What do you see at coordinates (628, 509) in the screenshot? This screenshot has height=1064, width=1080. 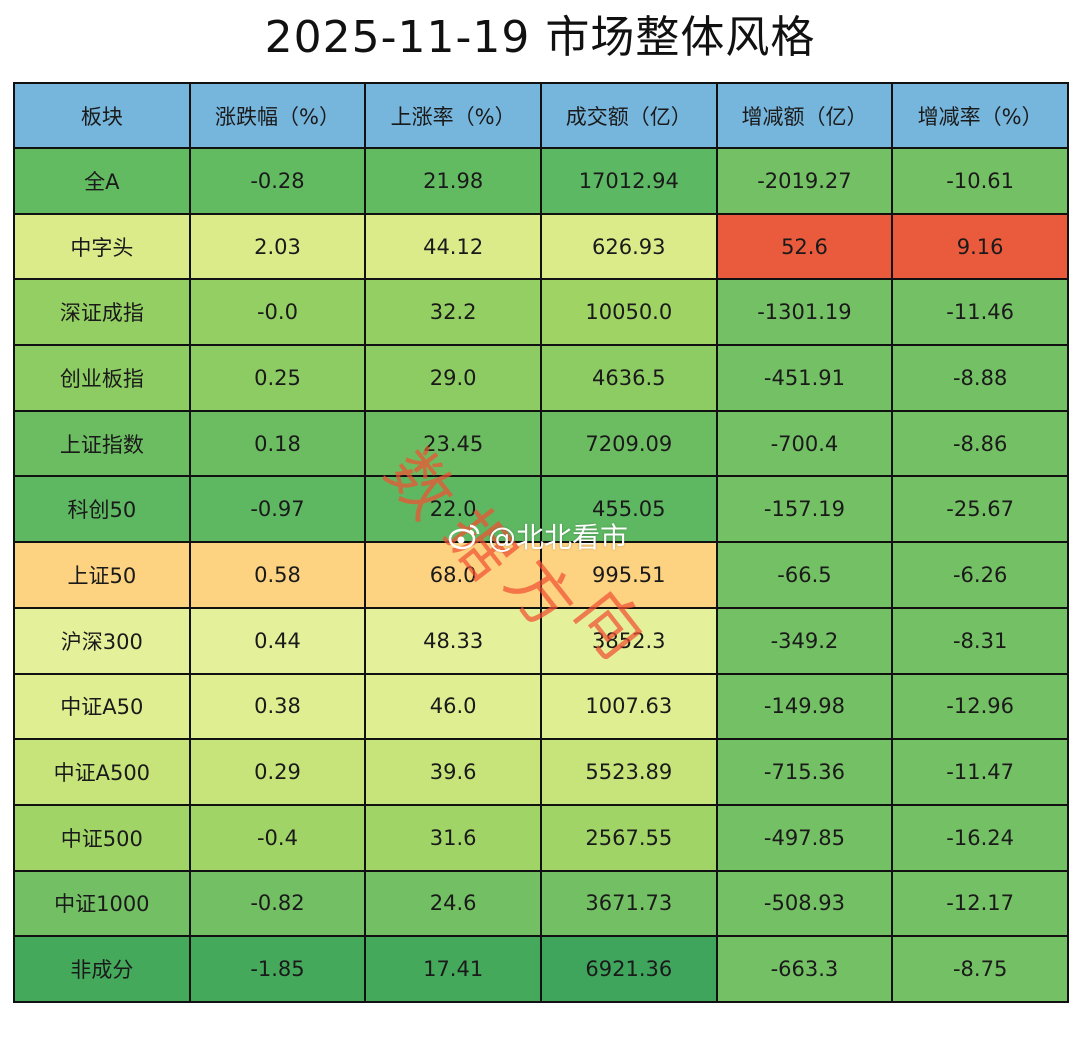 I see `value-cell: 455.05` at bounding box center [628, 509].